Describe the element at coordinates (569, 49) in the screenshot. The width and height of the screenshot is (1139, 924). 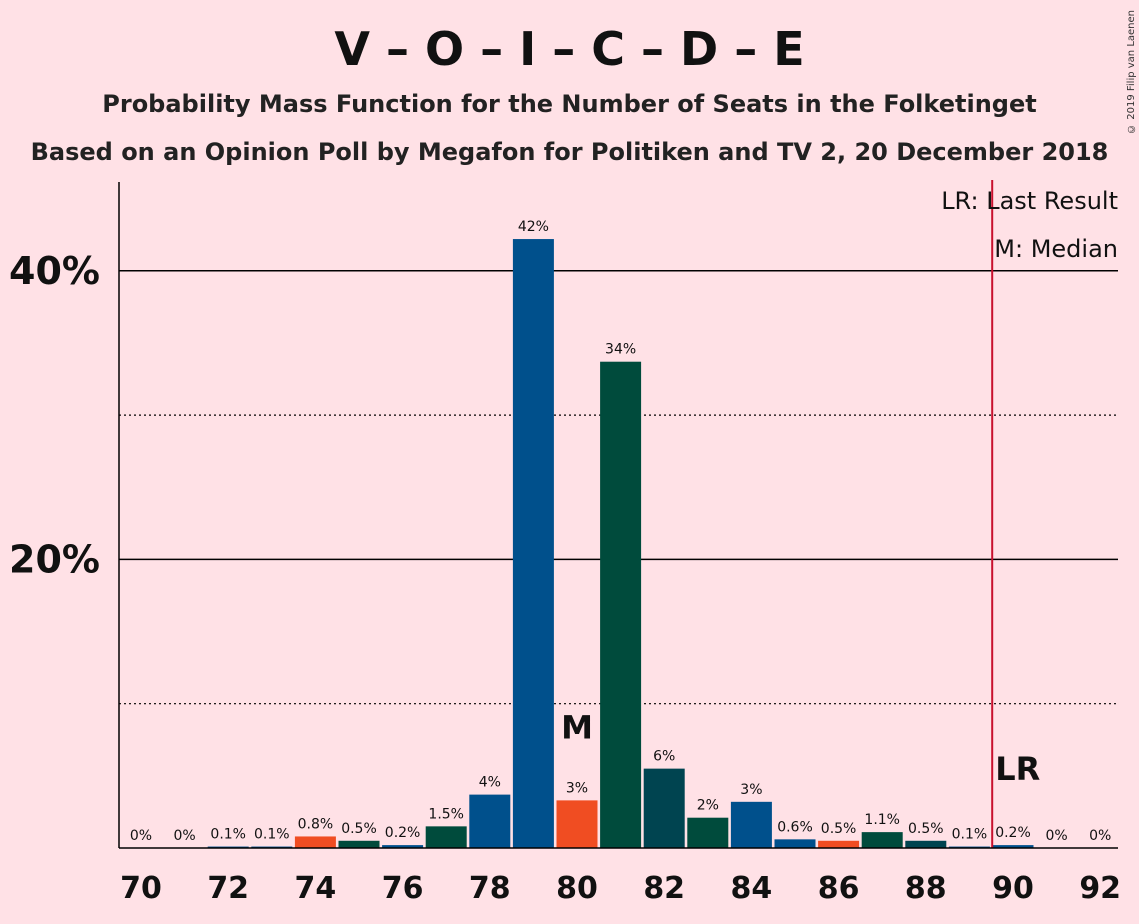
I see `chart-title: V – O – I – C – D – E` at that location.